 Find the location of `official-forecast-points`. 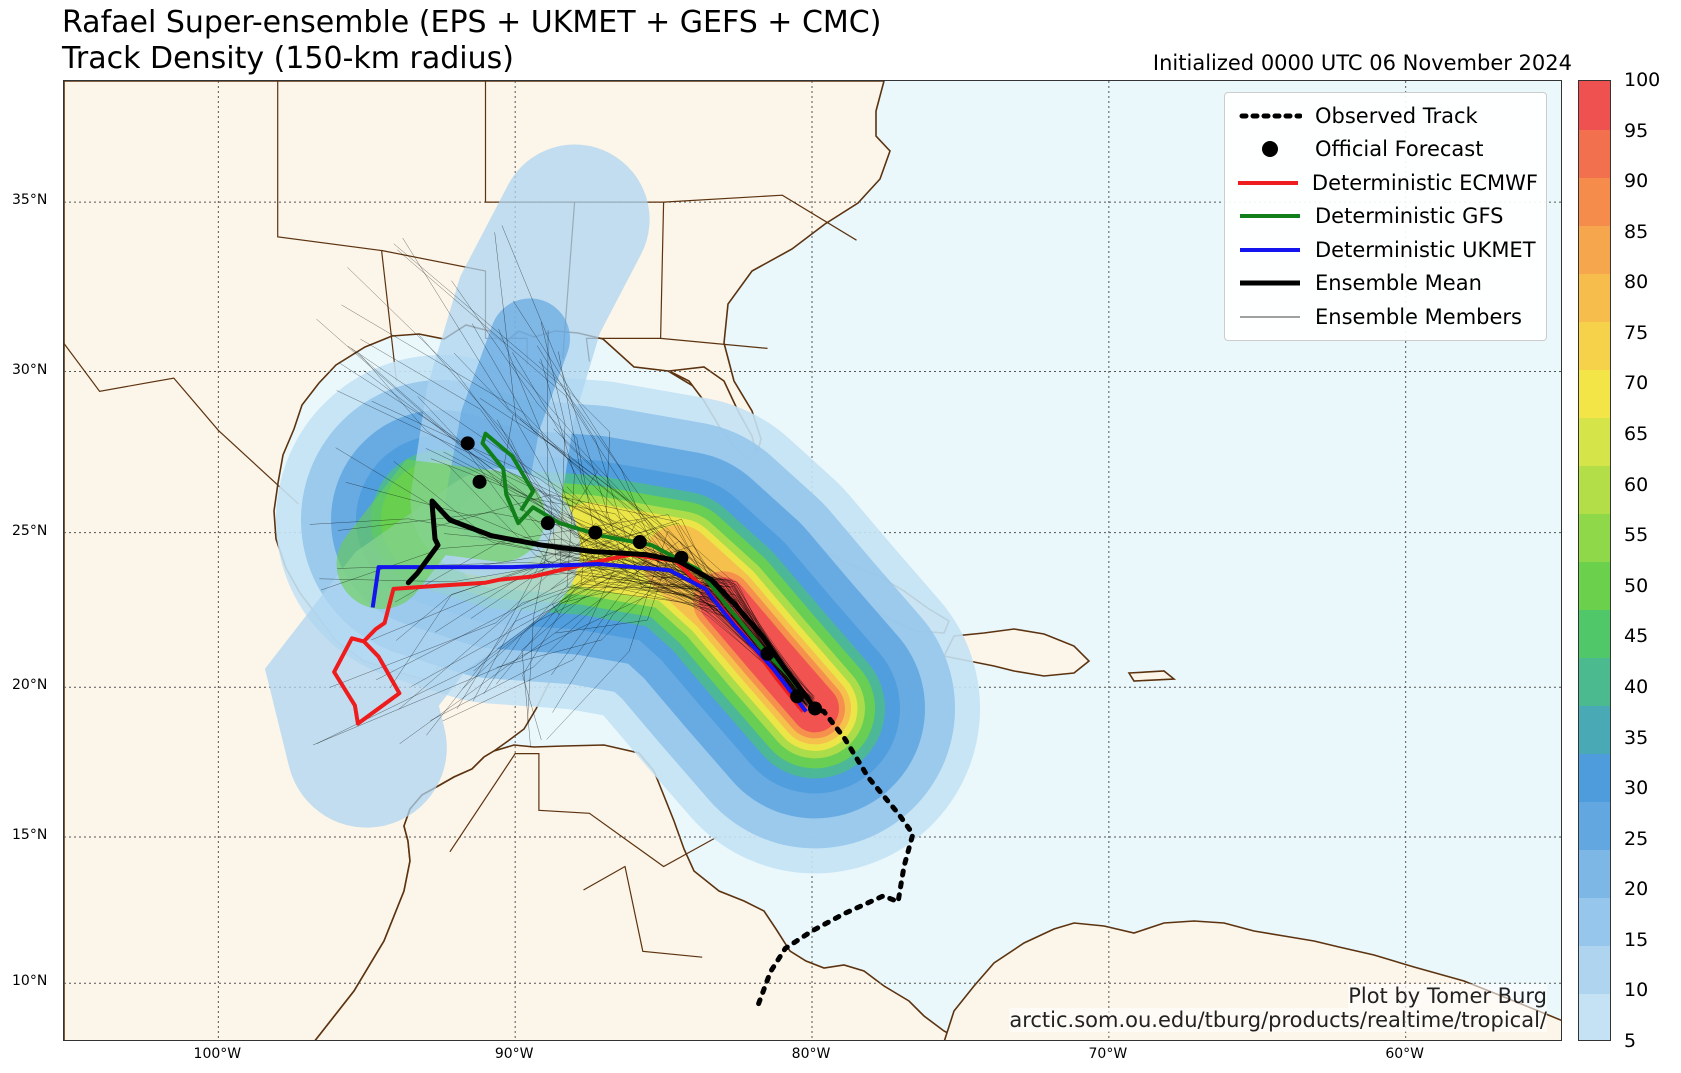

official-forecast-points is located at coordinates (641, 576).